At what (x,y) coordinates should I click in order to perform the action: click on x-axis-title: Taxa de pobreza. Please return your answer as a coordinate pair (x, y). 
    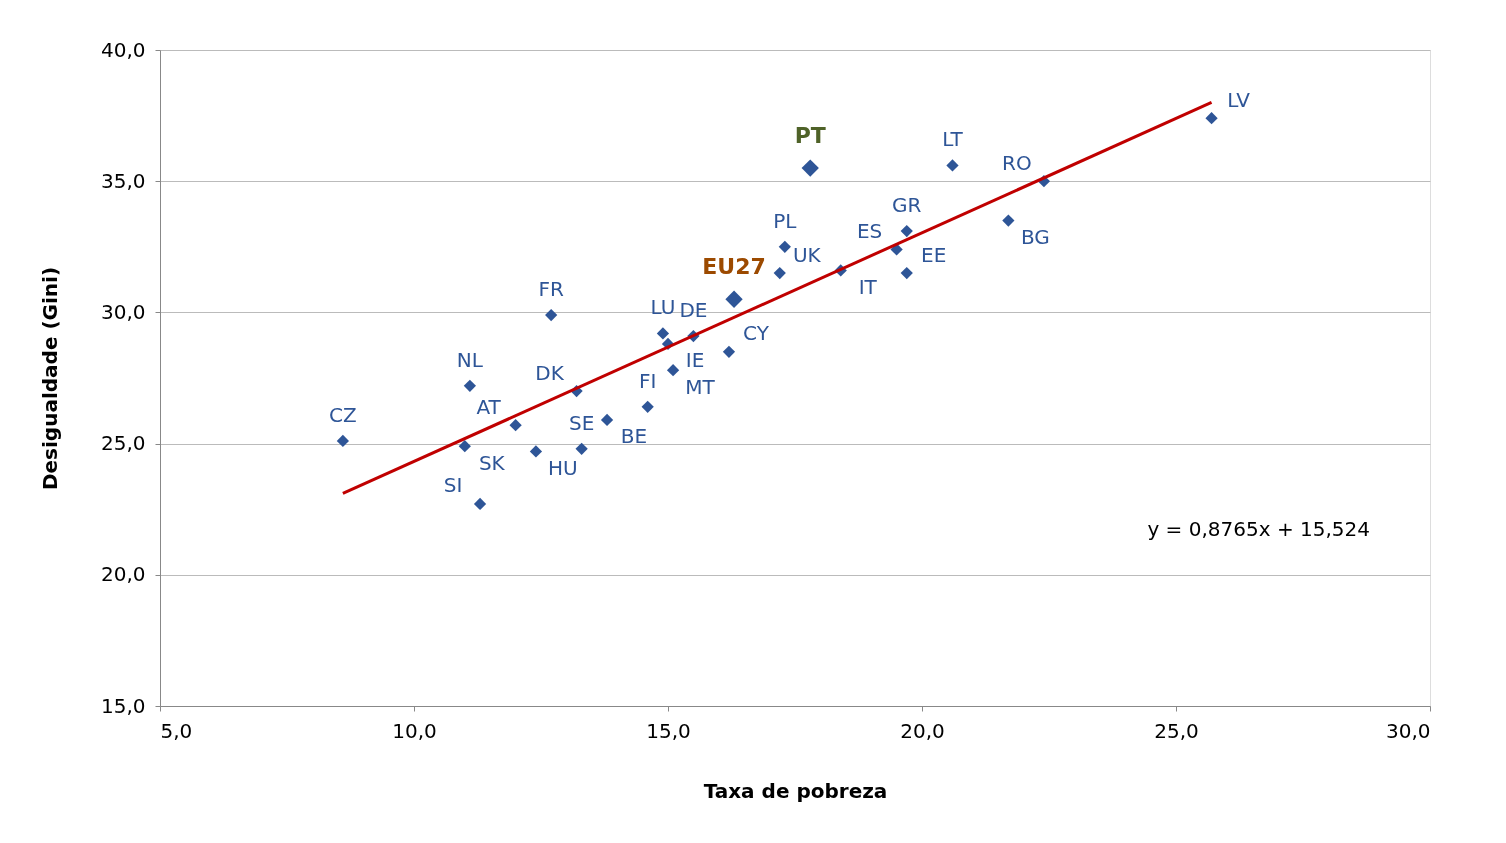
    Looking at the image, I should click on (795, 790).